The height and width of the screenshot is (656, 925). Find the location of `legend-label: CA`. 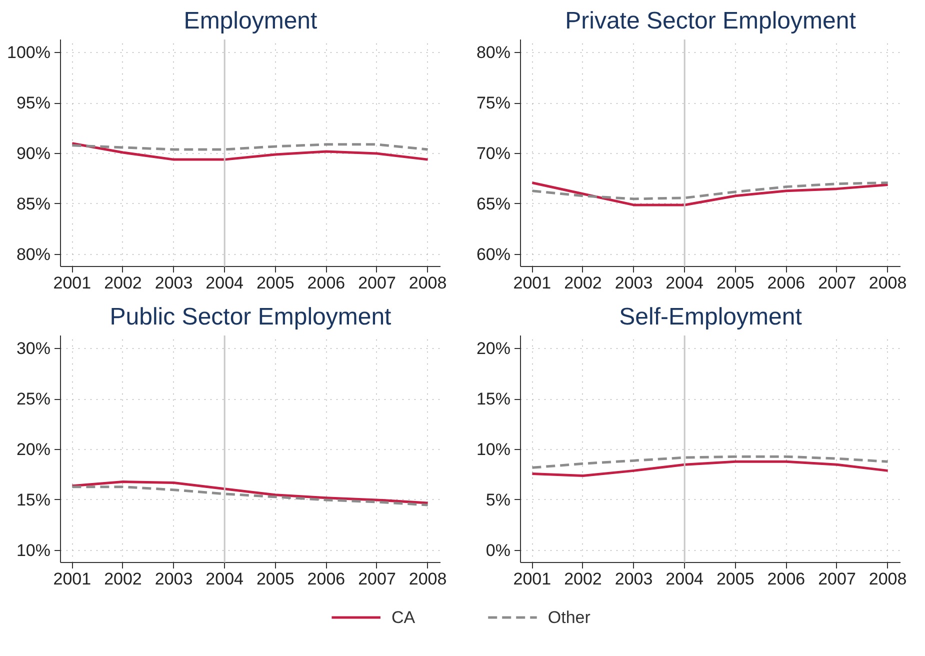

legend-label: CA is located at coordinates (404, 617).